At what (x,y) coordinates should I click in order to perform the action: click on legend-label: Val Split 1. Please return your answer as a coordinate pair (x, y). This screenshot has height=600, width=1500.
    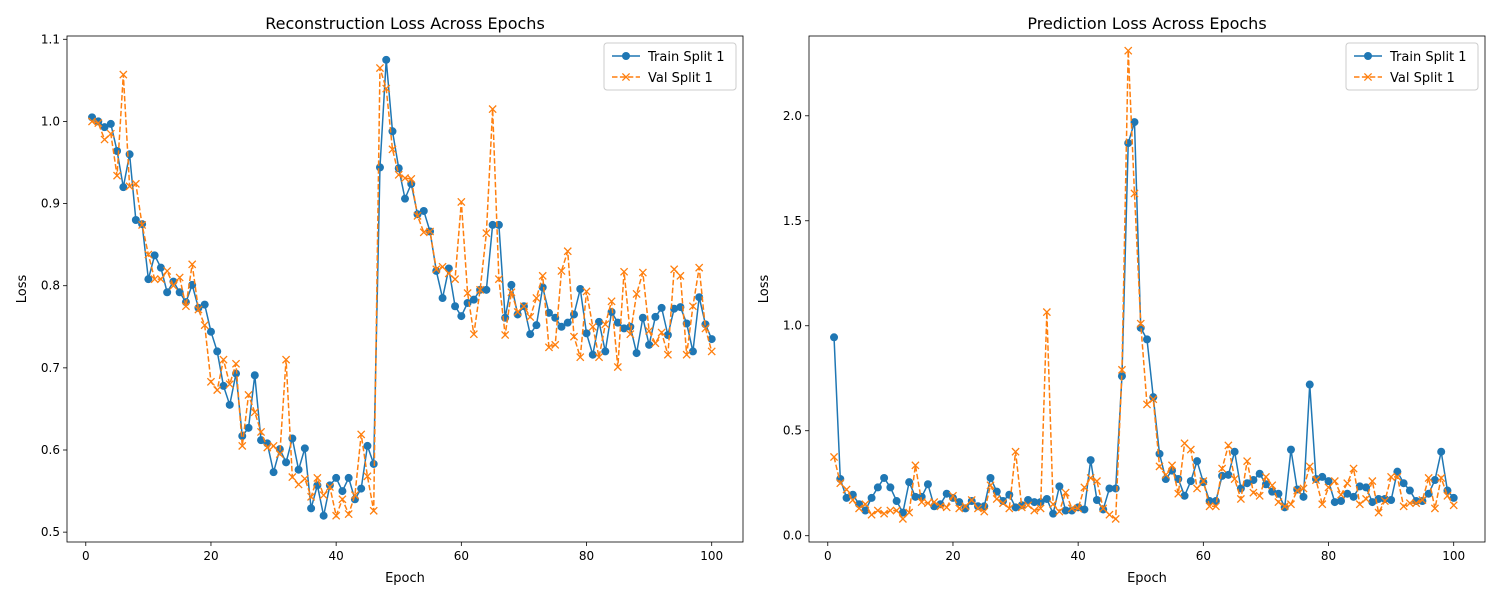
    Looking at the image, I should click on (680, 78).